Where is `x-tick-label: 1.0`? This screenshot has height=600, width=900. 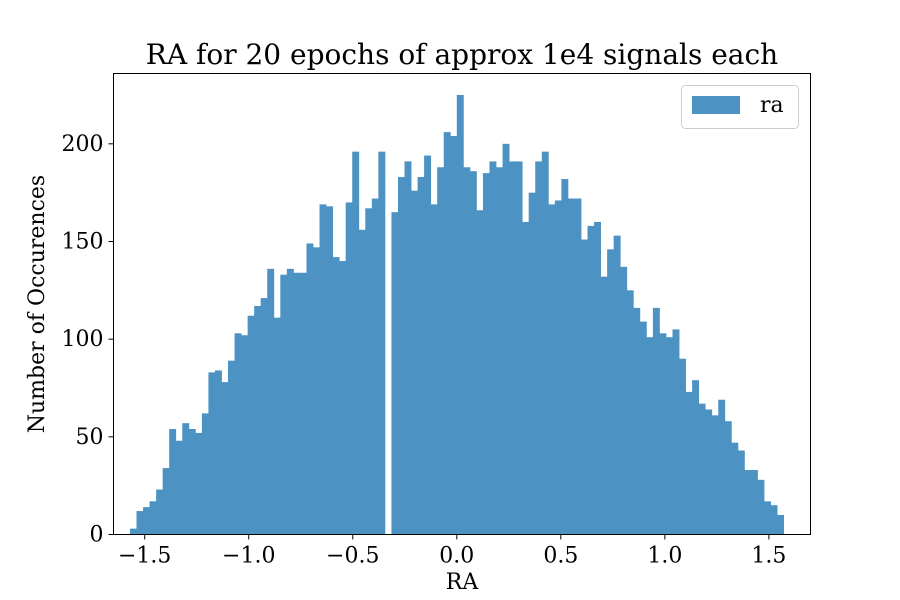 x-tick-label: 1.0 is located at coordinates (664, 556).